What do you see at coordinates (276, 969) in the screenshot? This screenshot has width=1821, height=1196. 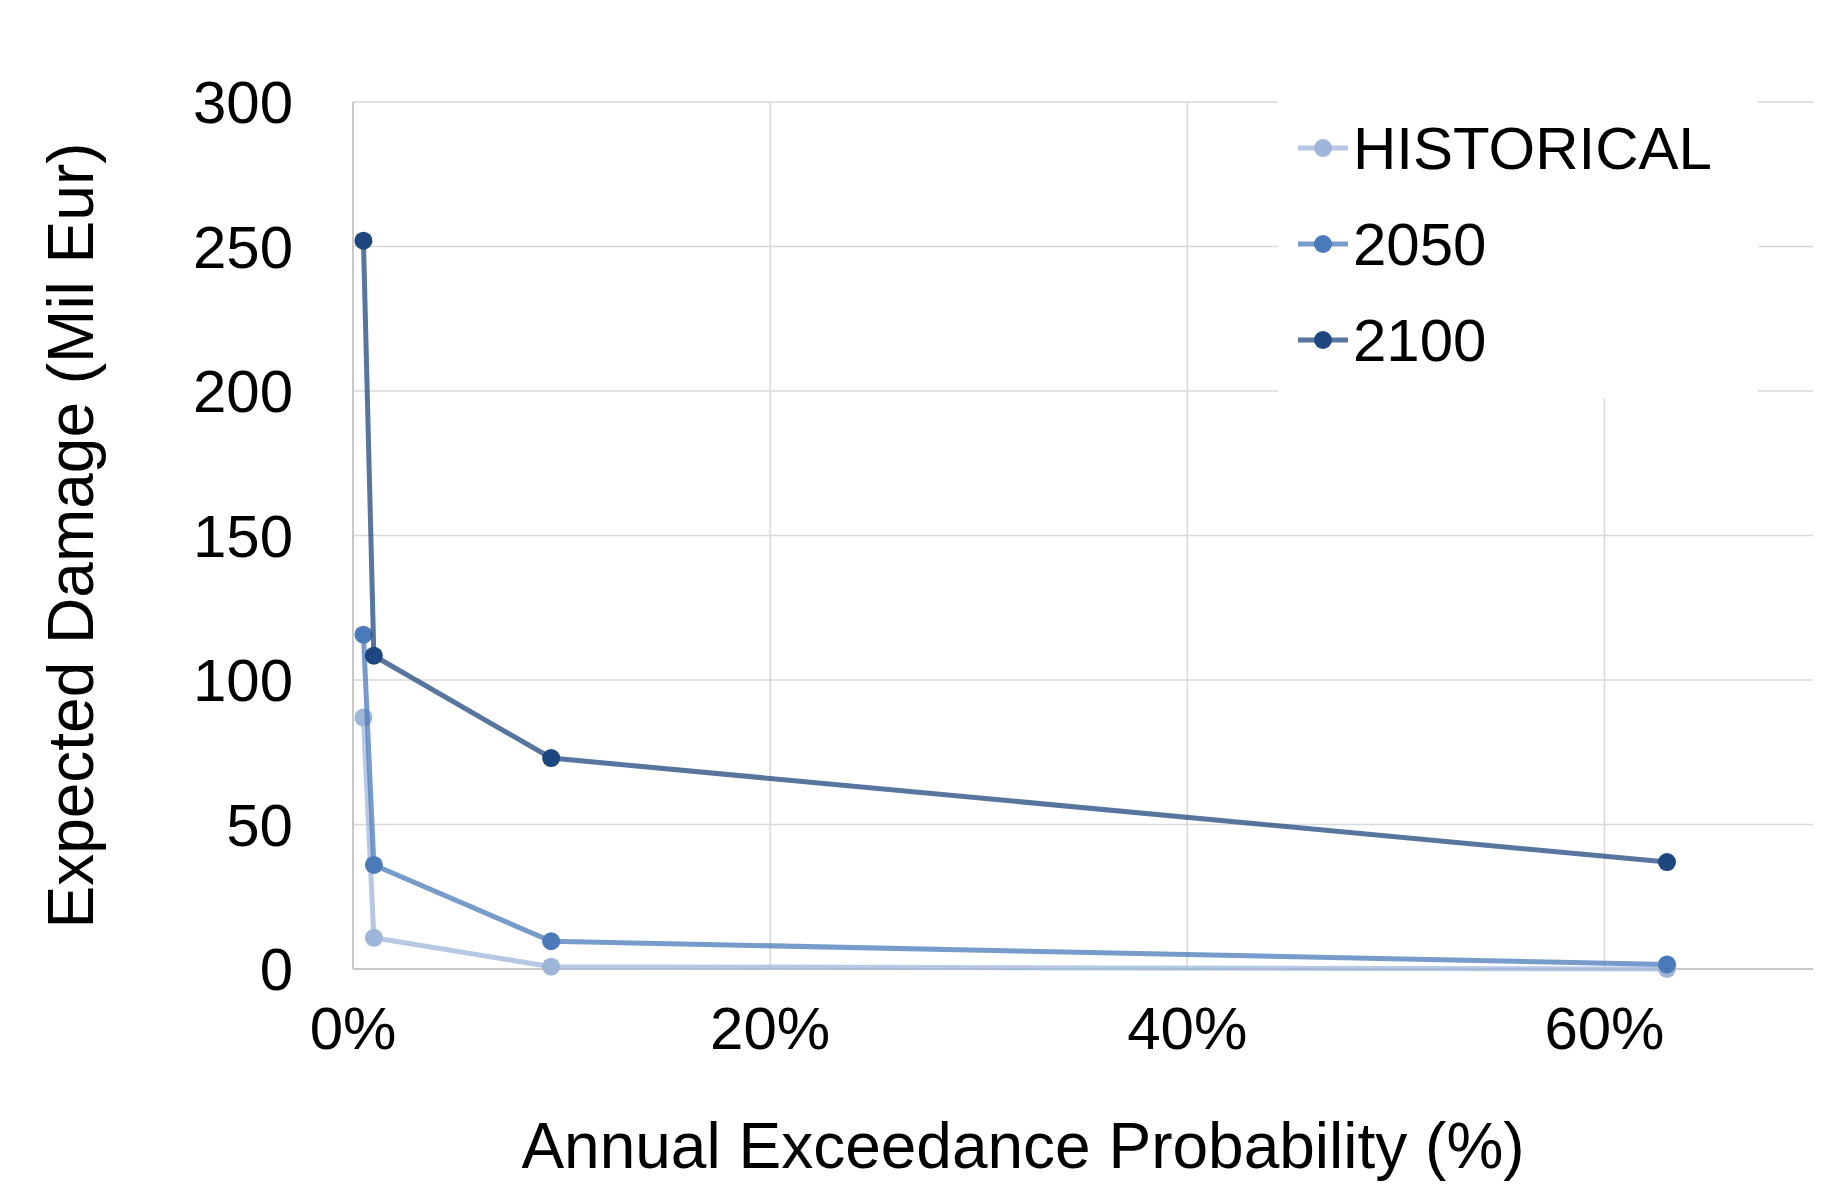 I see `y-tick-label: 0` at bounding box center [276, 969].